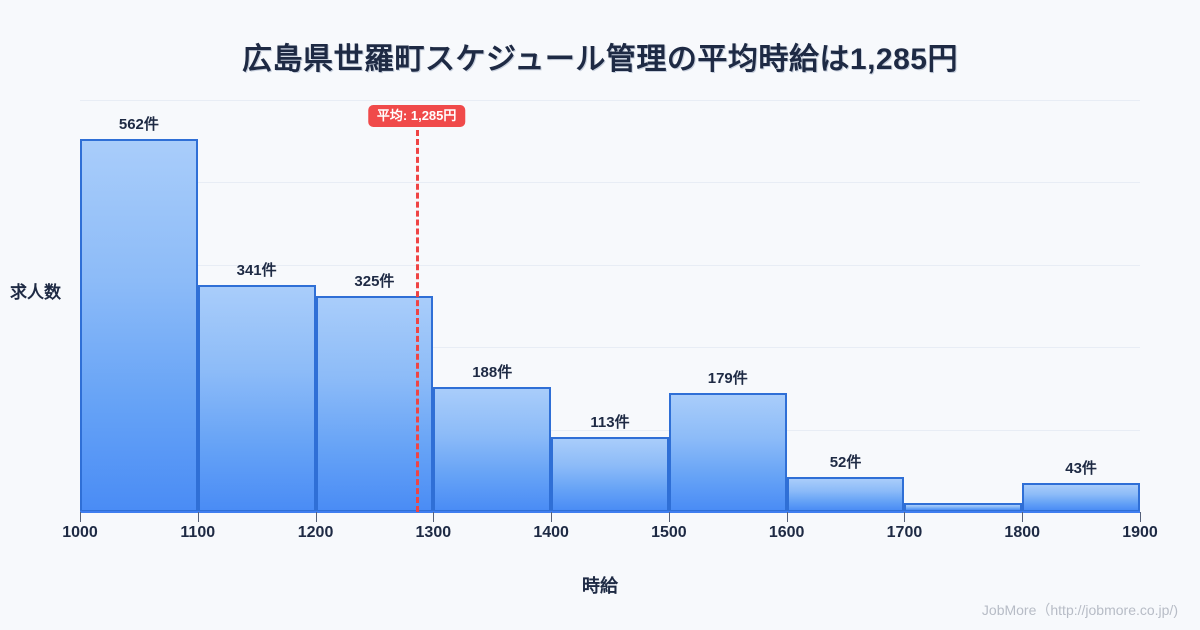  Describe the element at coordinates (35, 292) in the screenshot. I see `y-axis-title: 求人数` at that location.